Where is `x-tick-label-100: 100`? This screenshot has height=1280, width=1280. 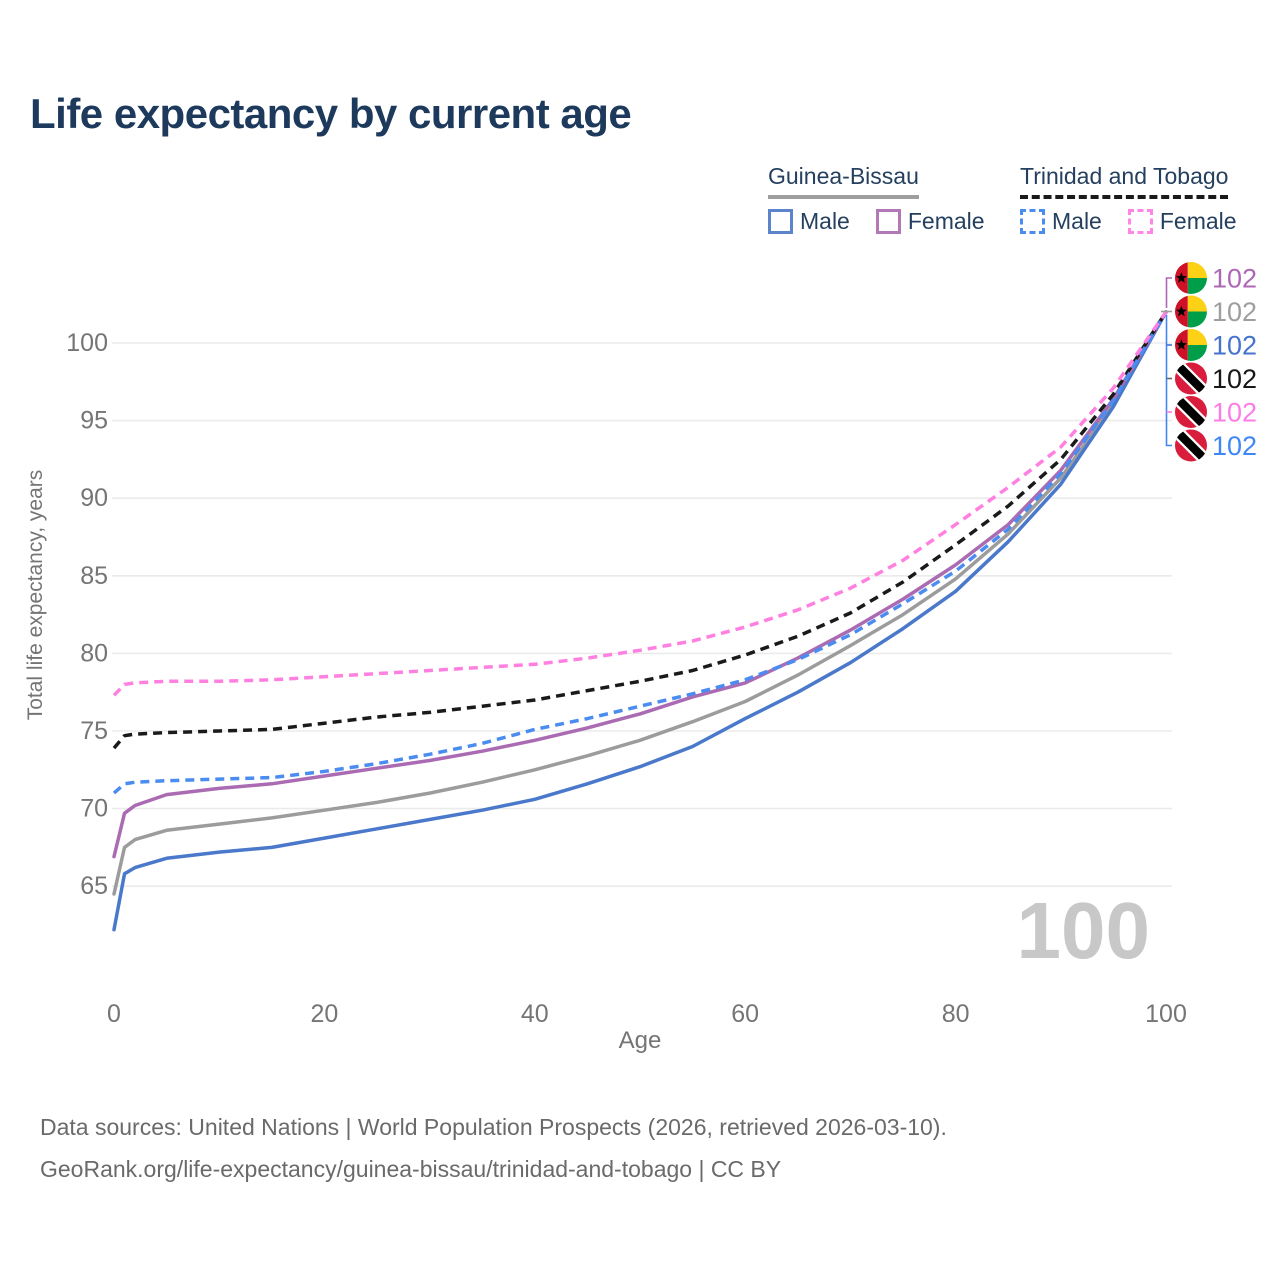
x-tick-label-100: 100 is located at coordinates (1166, 1014).